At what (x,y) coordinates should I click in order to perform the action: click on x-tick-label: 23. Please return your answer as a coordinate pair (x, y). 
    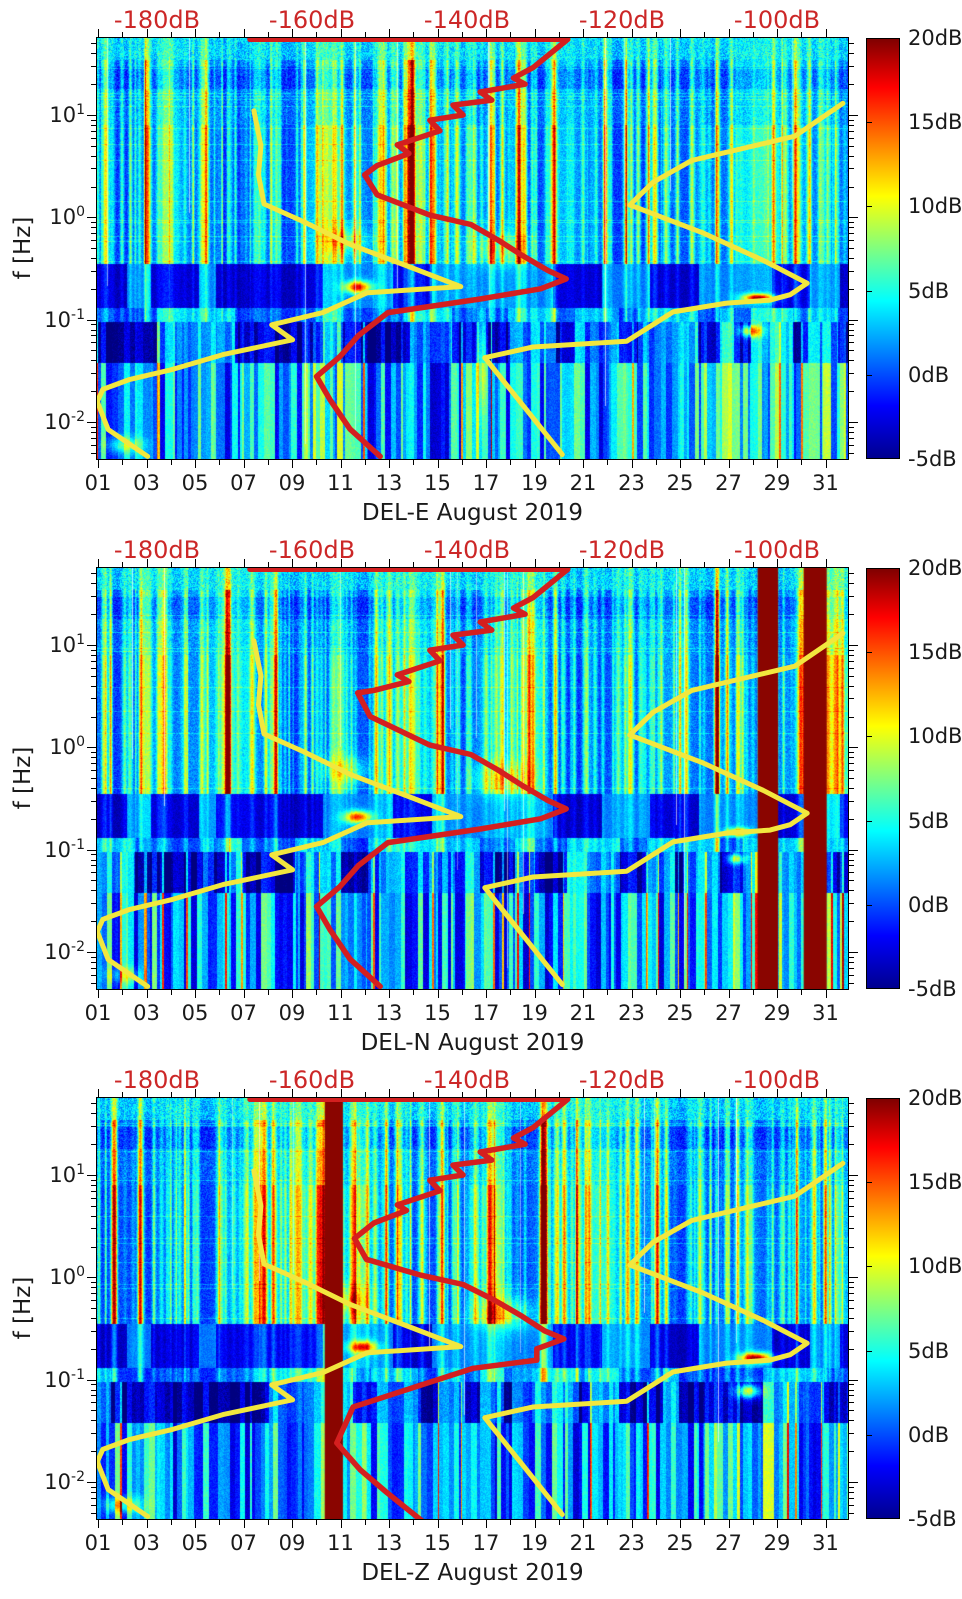
    Looking at the image, I should click on (631, 1543).